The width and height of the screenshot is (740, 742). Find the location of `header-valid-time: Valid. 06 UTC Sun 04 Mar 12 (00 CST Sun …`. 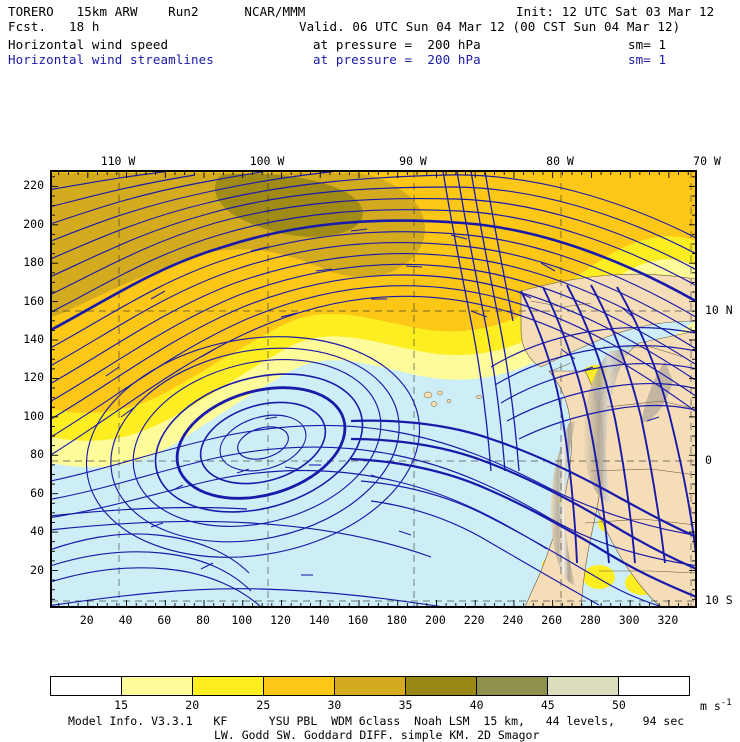

header-valid-time: Valid. 06 UTC Sun 04 Mar 12 (00 CST Sun … is located at coordinates (490, 26).